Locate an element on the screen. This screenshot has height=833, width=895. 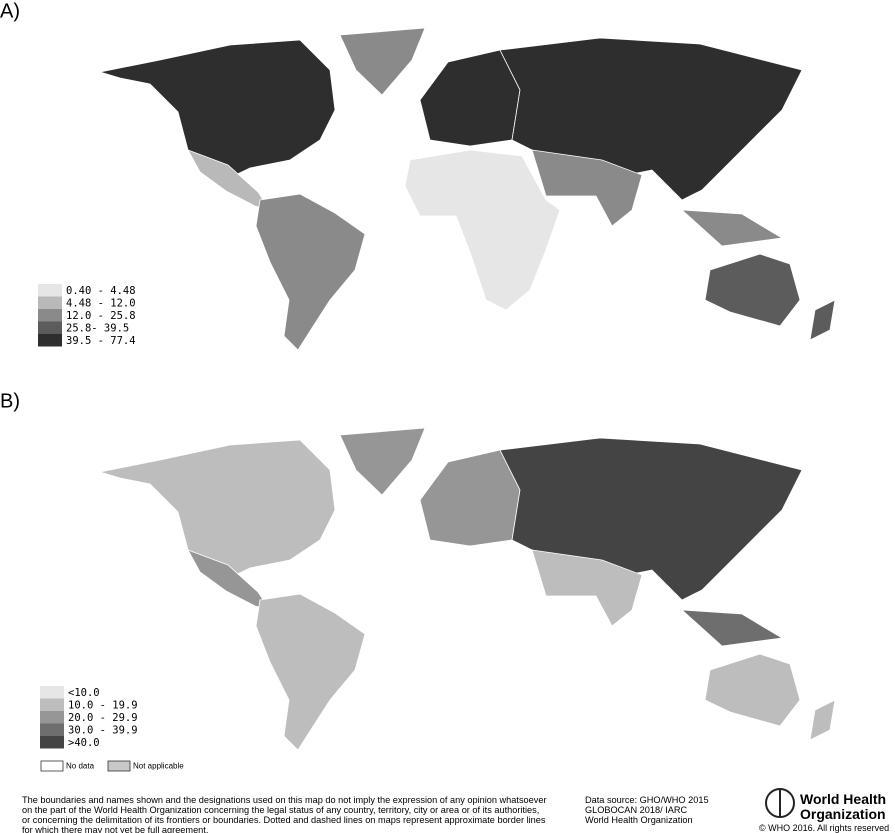
source-line: GLOBOCAN 2018/ IARC is located at coordinates (636, 810).